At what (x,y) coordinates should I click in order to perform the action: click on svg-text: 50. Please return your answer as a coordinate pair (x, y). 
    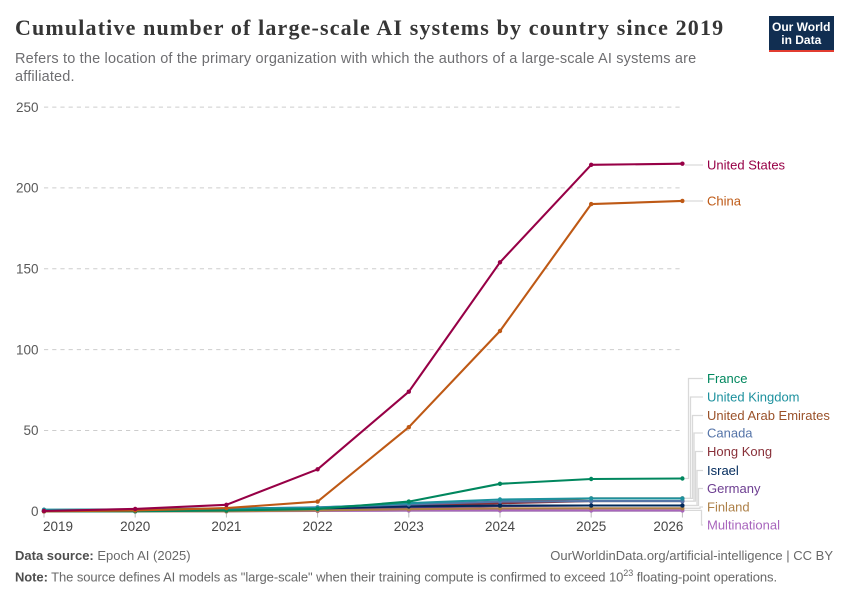
    Looking at the image, I should click on (30, 430).